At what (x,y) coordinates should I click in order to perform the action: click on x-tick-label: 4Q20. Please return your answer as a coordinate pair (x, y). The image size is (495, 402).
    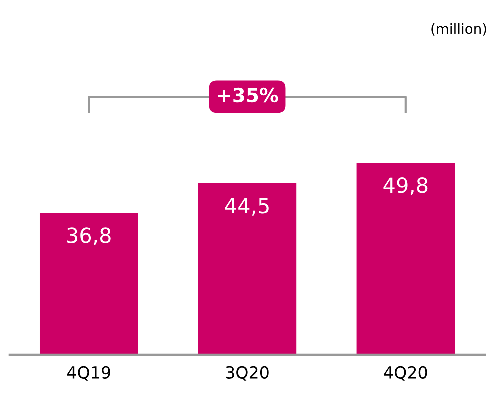
    Looking at the image, I should click on (406, 373).